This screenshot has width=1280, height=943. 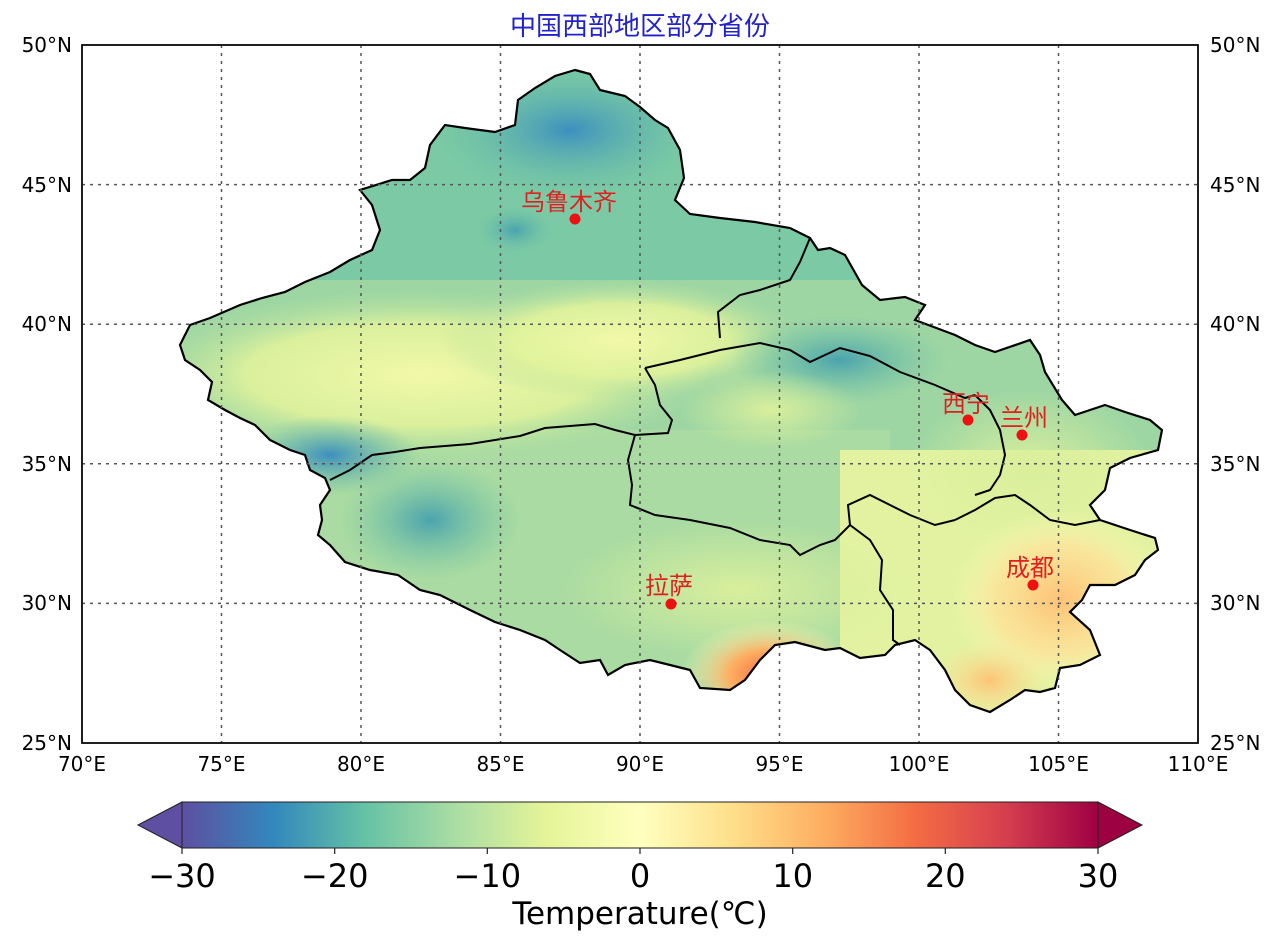 I want to click on city-urumqi: 乌鲁木齐, so click(x=569, y=206).